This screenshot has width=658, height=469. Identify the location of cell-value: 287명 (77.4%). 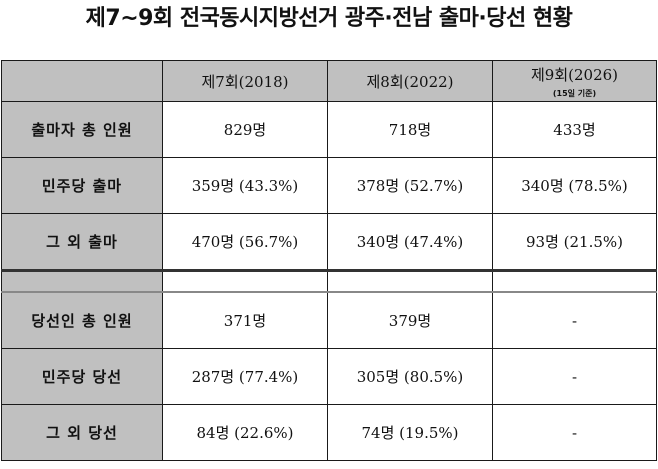
(245, 376).